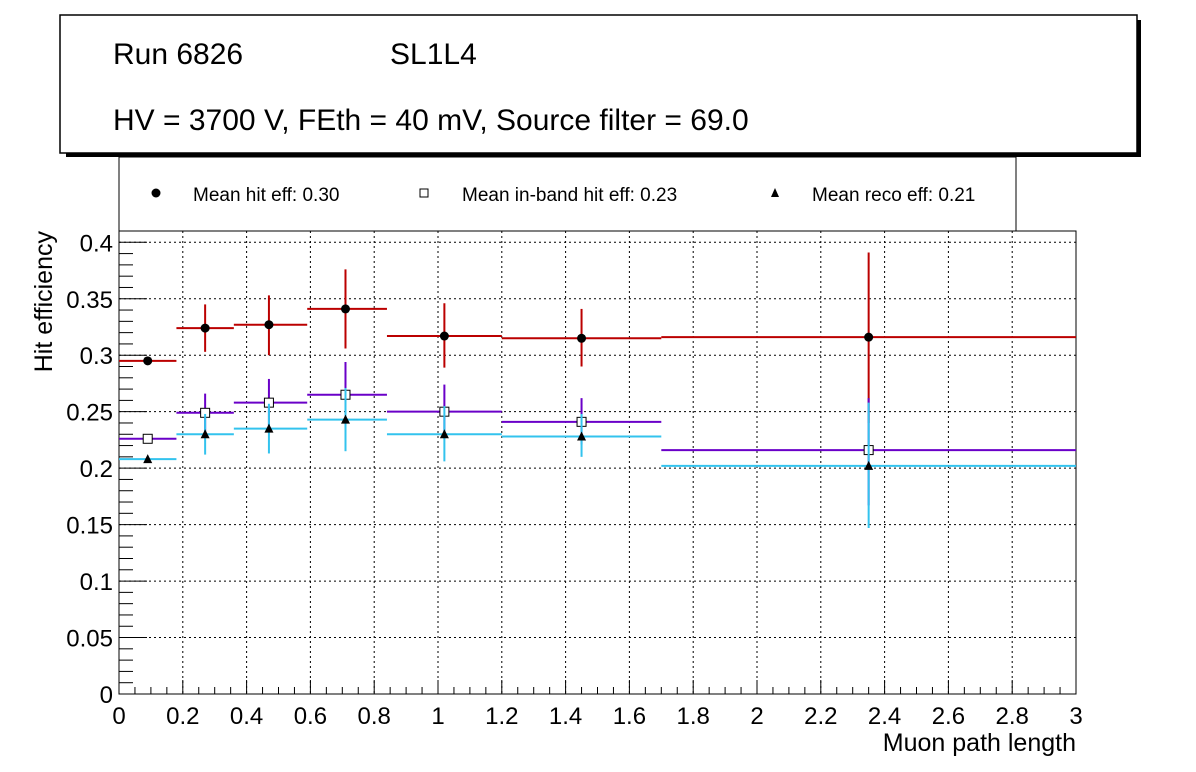  What do you see at coordinates (433, 54) in the screenshot?
I see `layer-label: SL1L4` at bounding box center [433, 54].